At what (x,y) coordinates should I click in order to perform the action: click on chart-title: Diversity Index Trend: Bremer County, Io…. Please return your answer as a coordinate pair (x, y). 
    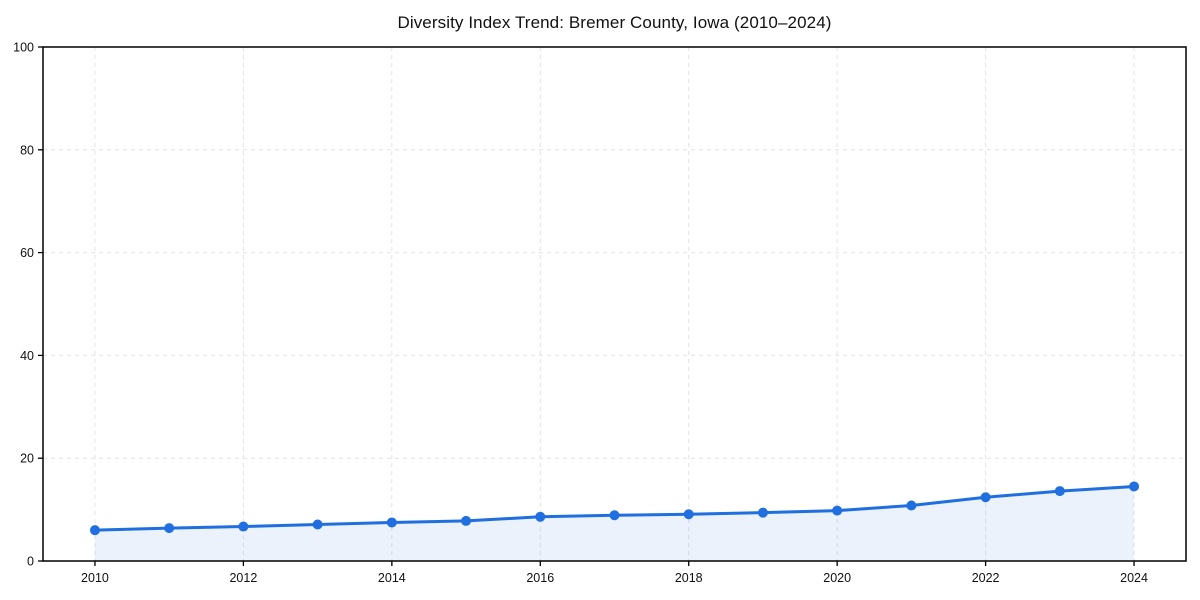
    Looking at the image, I should click on (614, 22).